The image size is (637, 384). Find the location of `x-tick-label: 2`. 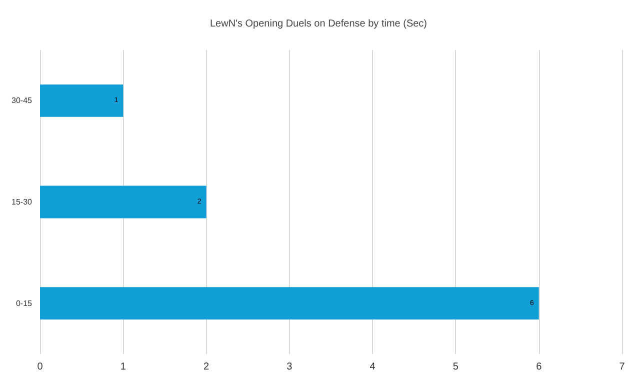

x-tick-label: 2 is located at coordinates (207, 367).